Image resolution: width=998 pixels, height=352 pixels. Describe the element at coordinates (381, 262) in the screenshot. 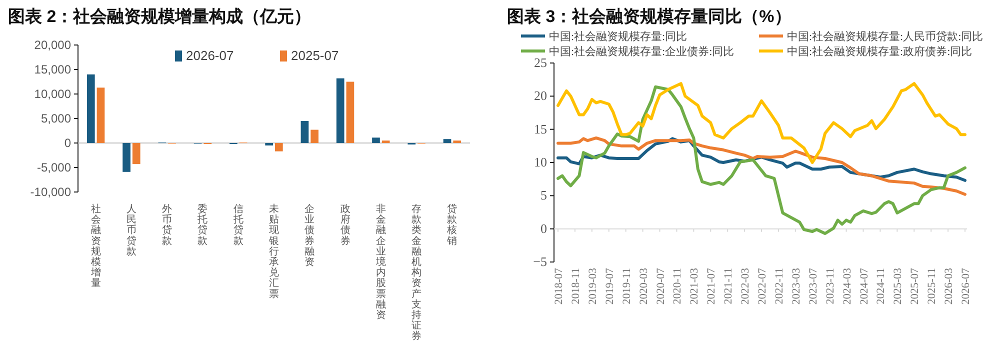

I see `category-label: 非金融企业境内股票融资` at that location.